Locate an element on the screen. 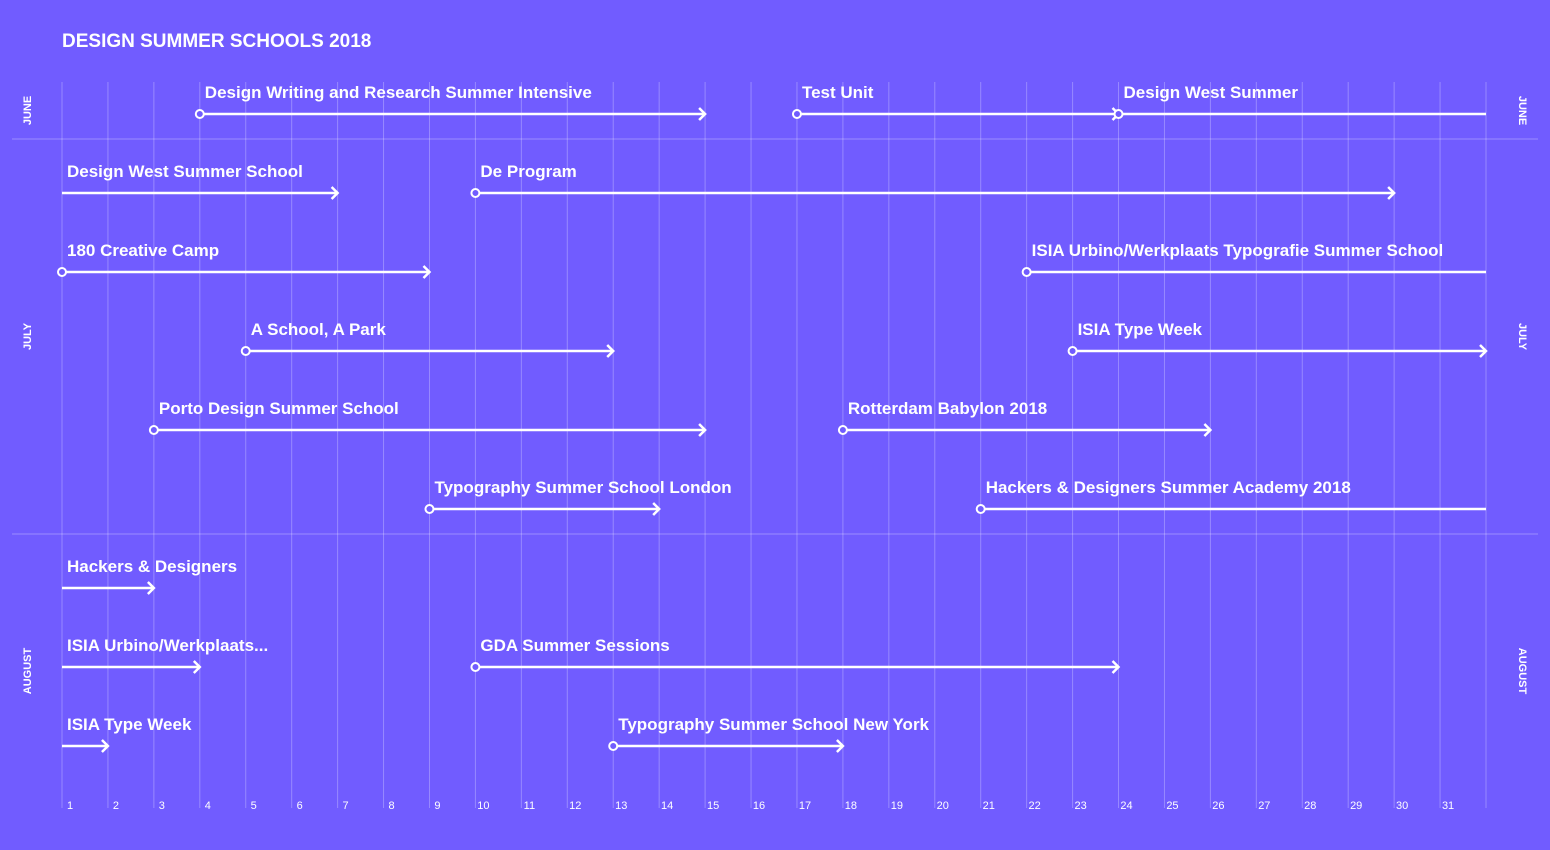 The width and height of the screenshot is (1550, 850). x-tick-label: 6 is located at coordinates (300, 806).